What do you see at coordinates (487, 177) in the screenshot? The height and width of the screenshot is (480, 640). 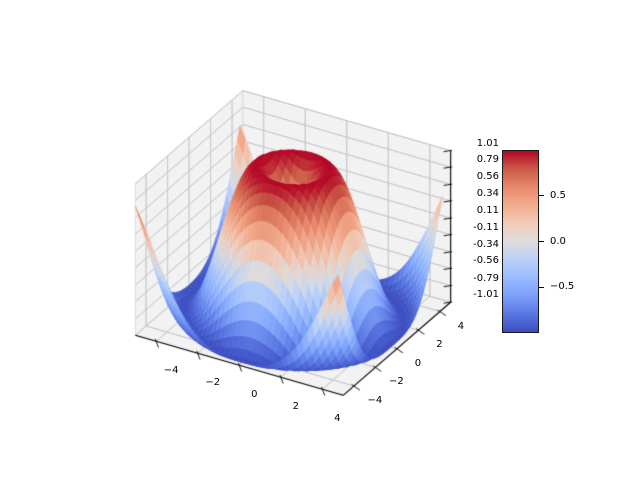 I see `z-tick-label: 0.56` at bounding box center [487, 177].